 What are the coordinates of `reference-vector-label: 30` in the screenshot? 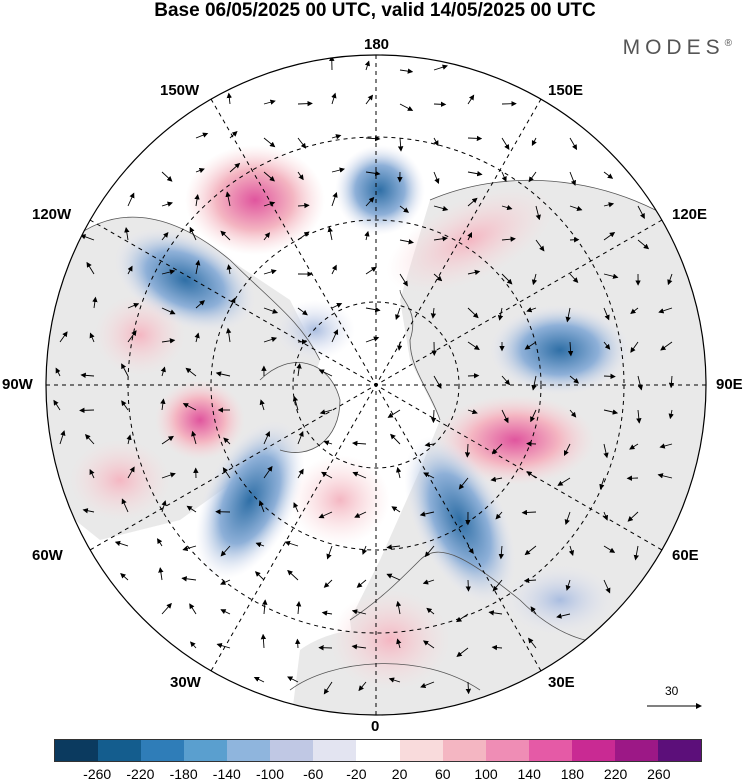 It's located at (672, 691).